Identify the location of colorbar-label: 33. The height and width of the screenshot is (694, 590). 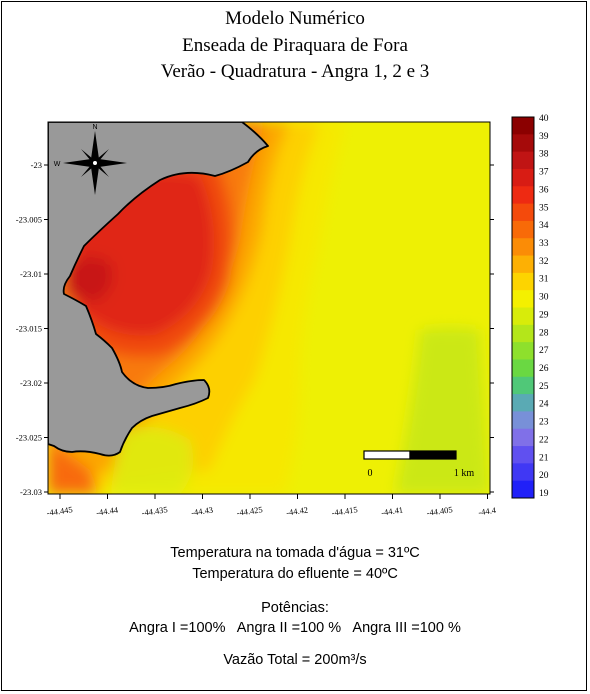
(544, 244).